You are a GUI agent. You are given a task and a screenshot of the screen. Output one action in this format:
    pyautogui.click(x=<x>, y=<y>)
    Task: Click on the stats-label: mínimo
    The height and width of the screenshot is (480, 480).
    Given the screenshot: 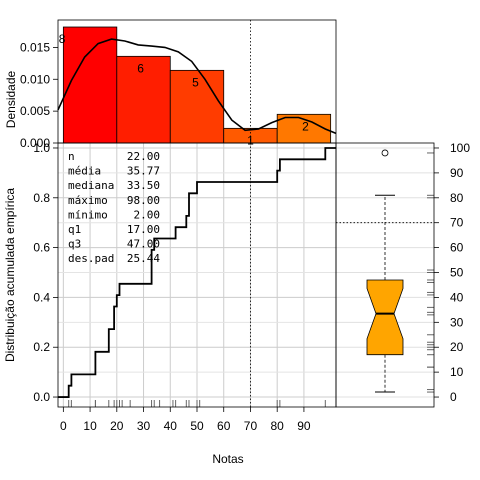 What is the action you would take?
    pyautogui.click(x=88, y=214)
    